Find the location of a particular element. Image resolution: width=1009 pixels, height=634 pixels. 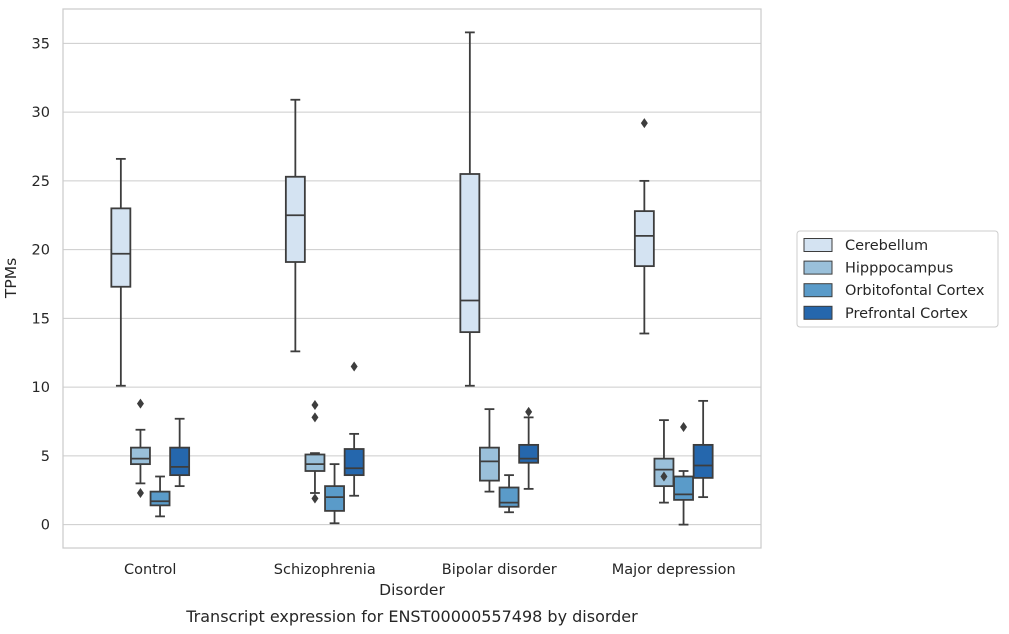

y-tick-labels: 0 5 10 15 20 25 30 35 is located at coordinates (41, 284).